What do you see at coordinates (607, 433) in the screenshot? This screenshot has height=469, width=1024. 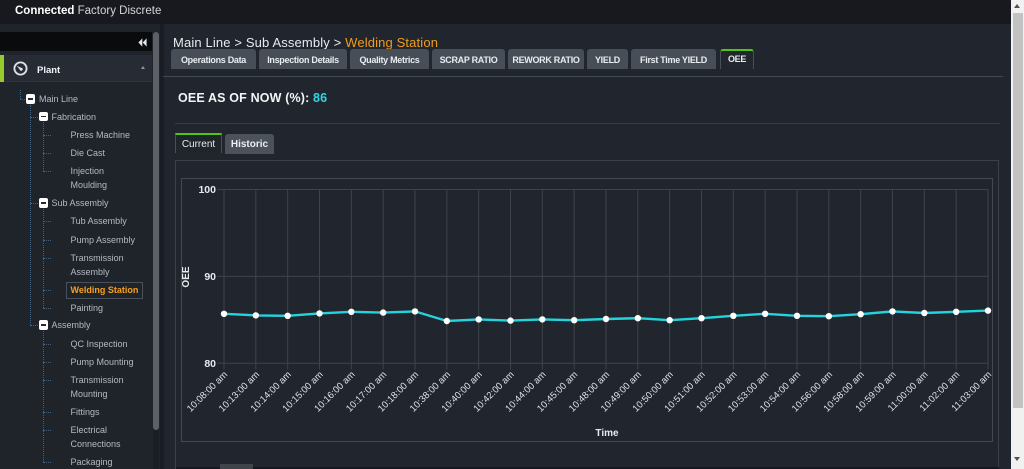 I see `svg-text: Time` at bounding box center [607, 433].